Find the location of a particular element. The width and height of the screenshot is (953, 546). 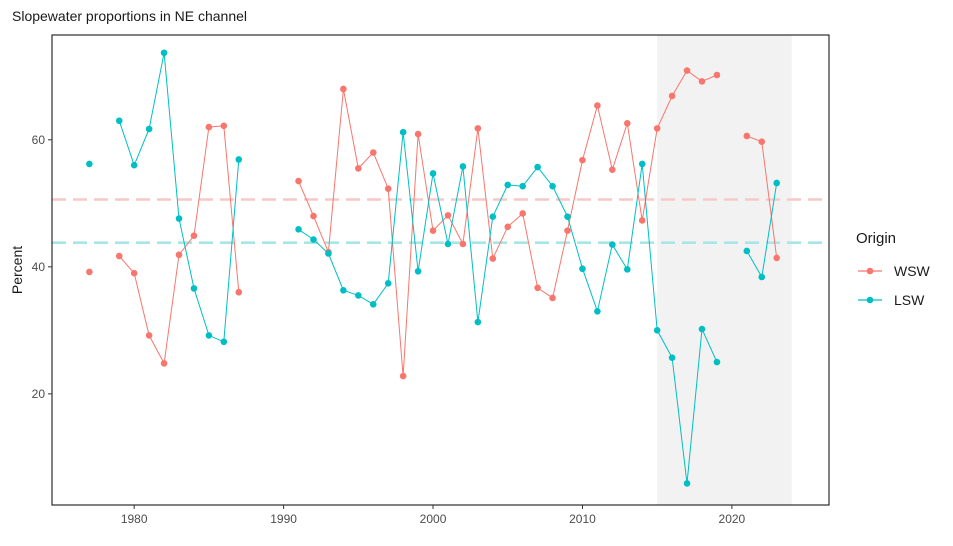

highlight-region is located at coordinates (724, 270).